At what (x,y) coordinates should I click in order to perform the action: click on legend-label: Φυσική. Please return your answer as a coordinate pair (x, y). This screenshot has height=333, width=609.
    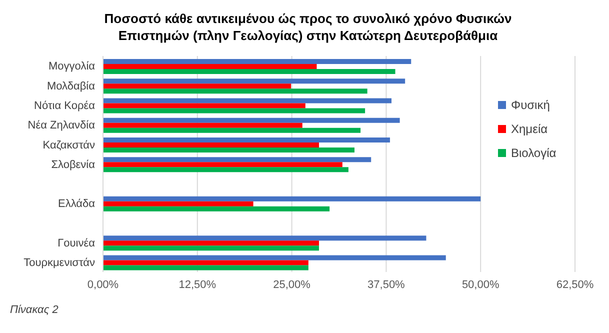
    Looking at the image, I should click on (530, 105).